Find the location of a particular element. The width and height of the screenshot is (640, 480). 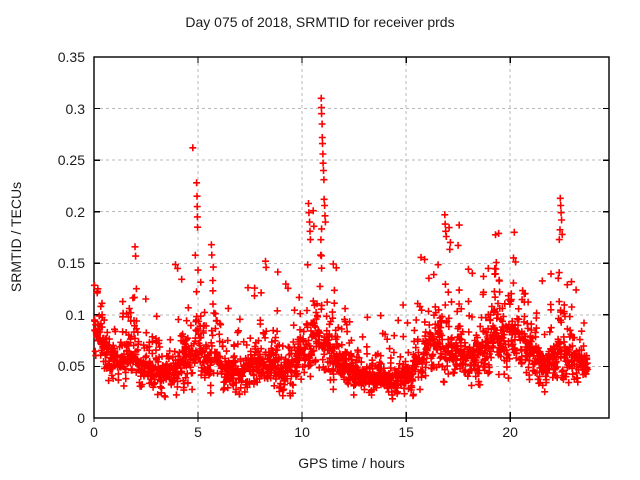

y-tick-label: 0.2 is located at coordinates (75, 211).